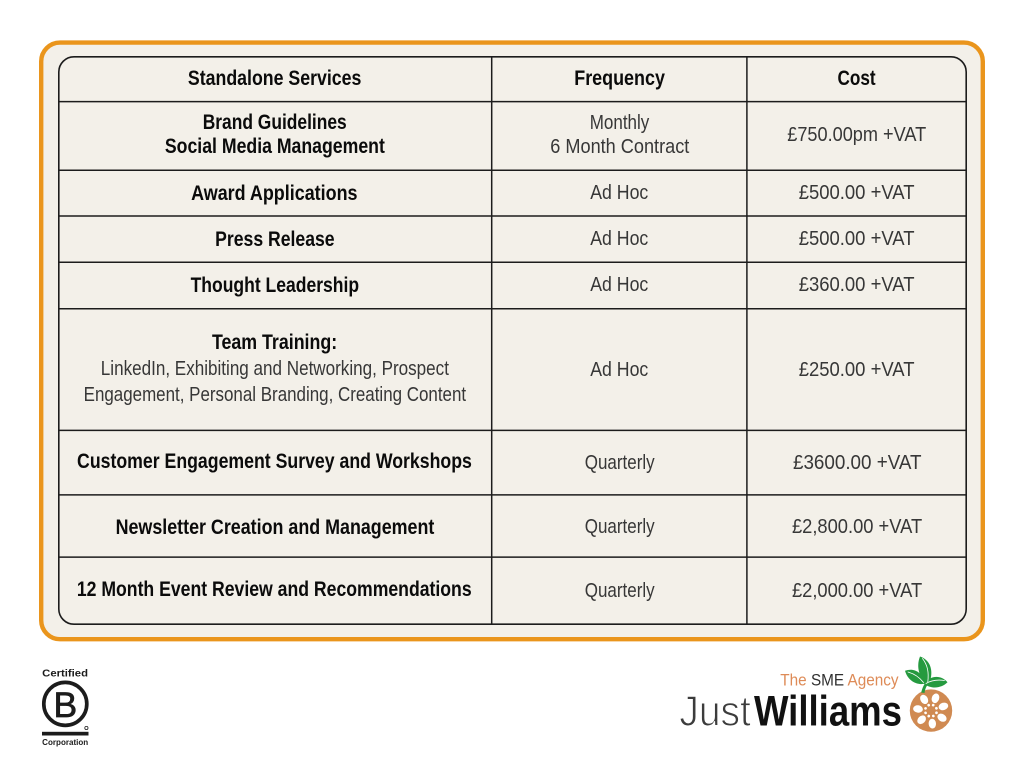 This screenshot has width=1024, height=768. I want to click on svg-text: Certified, so click(65, 674).